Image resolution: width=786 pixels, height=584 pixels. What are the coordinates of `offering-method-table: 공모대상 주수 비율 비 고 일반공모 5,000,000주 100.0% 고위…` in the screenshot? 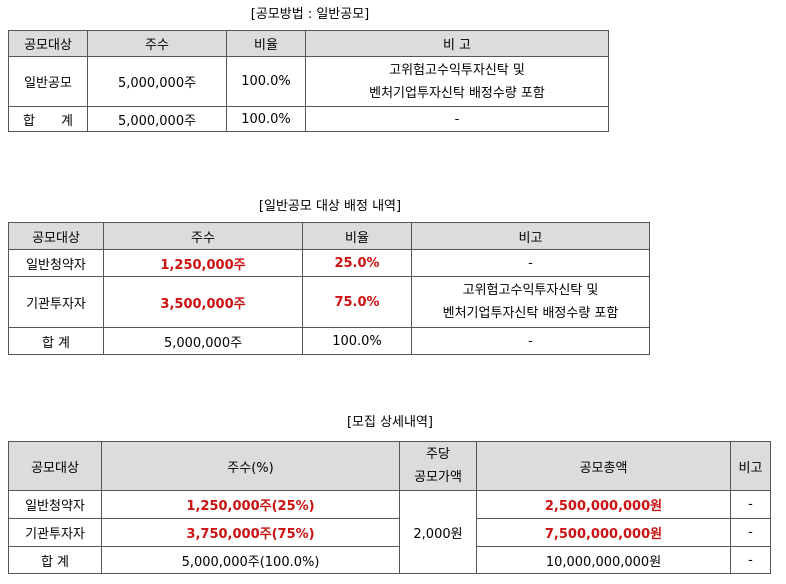 It's located at (308, 81).